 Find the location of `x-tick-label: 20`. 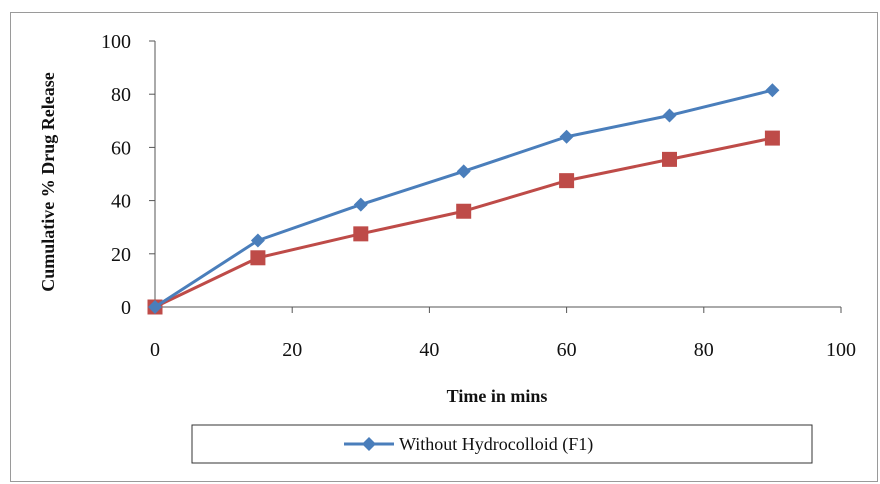

x-tick-label: 20 is located at coordinates (292, 350).